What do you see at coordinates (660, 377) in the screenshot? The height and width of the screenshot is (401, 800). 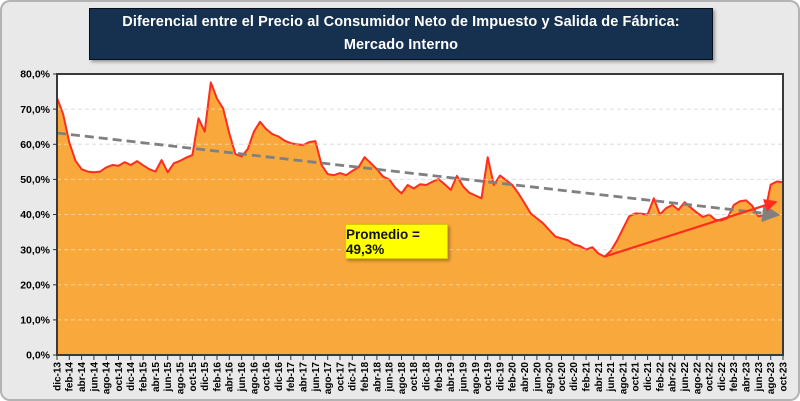 I see `svg-text: feb-22` at bounding box center [660, 377].